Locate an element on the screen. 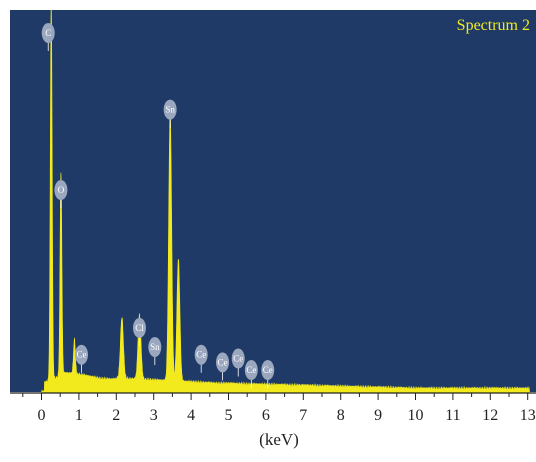 The height and width of the screenshot is (462, 536). x-tick-label: 8 is located at coordinates (341, 415).